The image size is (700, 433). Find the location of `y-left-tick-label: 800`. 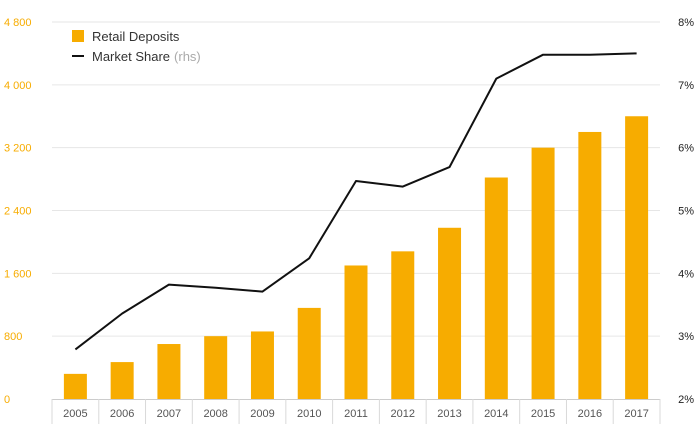

y-left-tick-label: 800 is located at coordinates (13, 337).